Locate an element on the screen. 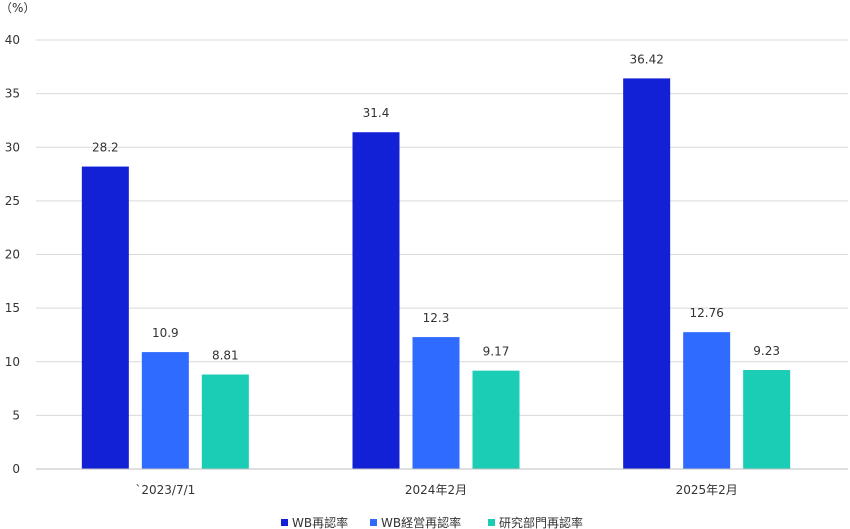  y-tick-label: 25 is located at coordinates (12, 201).